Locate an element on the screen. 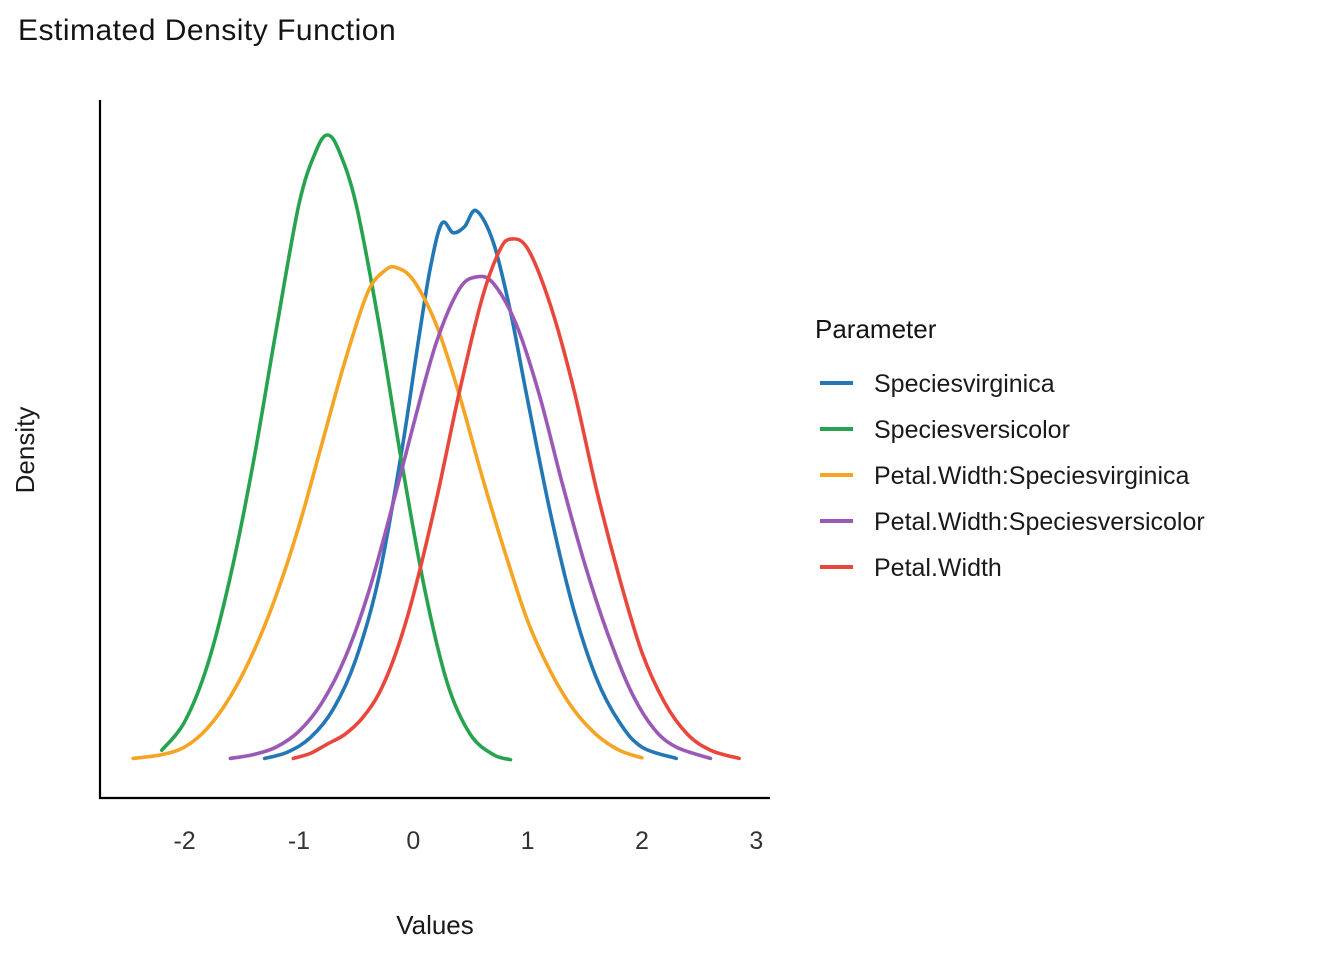  x-tick-label: 3 is located at coordinates (756, 841).